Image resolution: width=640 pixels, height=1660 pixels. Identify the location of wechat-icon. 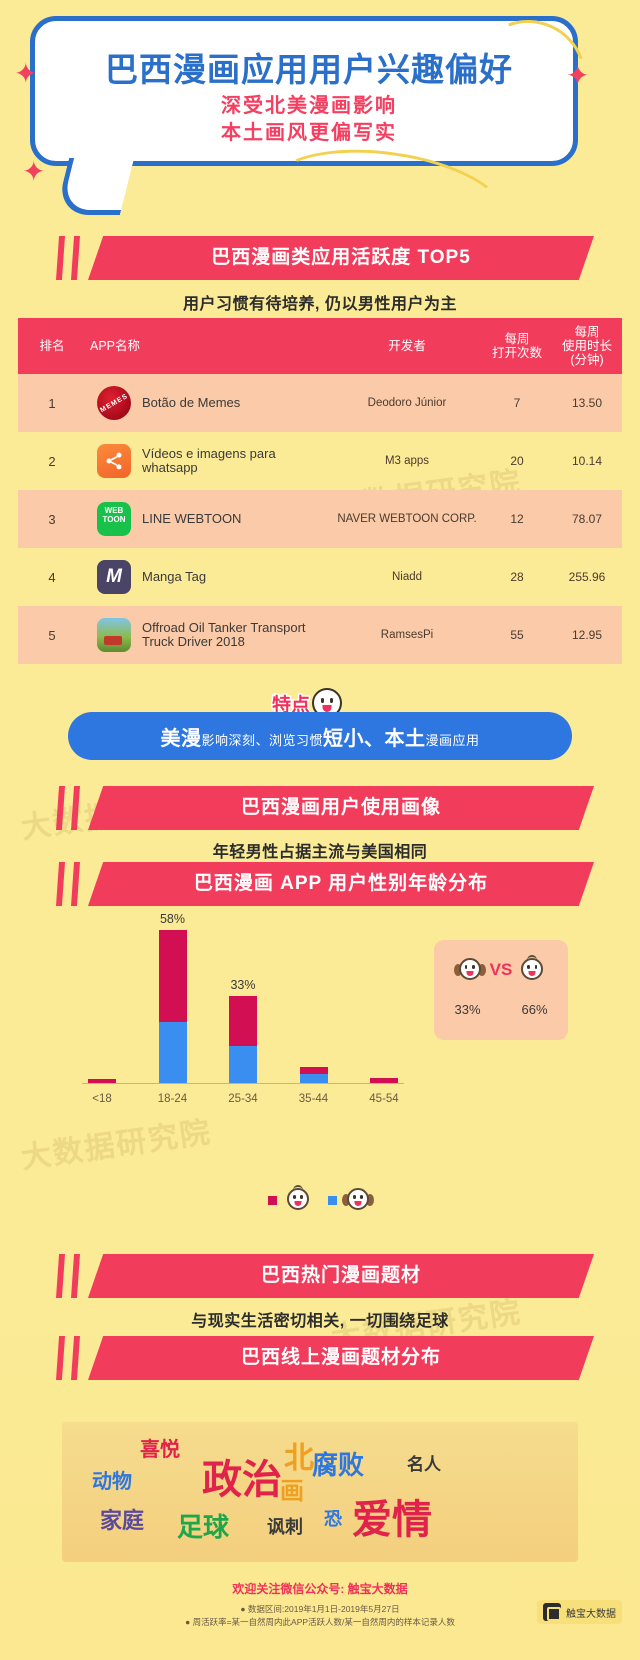
(552, 1612).